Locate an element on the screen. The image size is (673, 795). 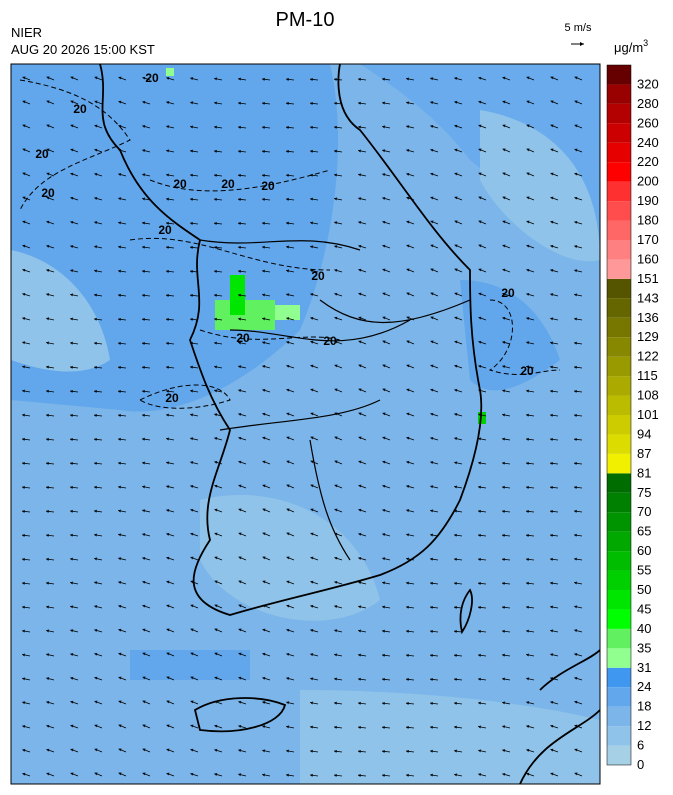
clean-area is located at coordinates (60, 311).